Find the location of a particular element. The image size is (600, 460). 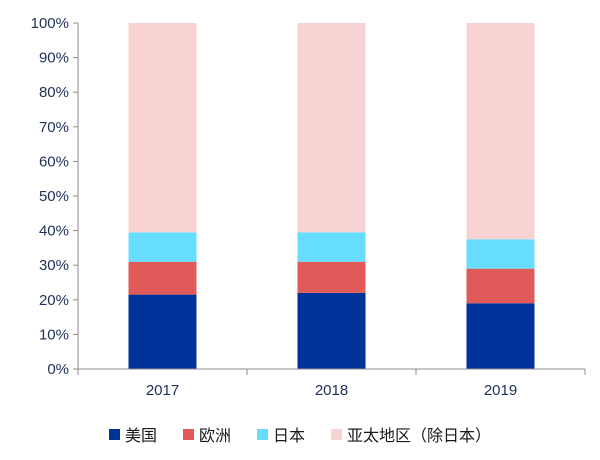

y-tick-label: 0% is located at coordinates (58, 369).